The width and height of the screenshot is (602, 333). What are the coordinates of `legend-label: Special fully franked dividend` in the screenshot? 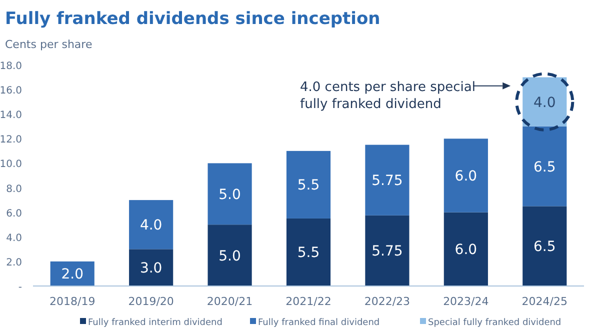 It's located at (495, 323).